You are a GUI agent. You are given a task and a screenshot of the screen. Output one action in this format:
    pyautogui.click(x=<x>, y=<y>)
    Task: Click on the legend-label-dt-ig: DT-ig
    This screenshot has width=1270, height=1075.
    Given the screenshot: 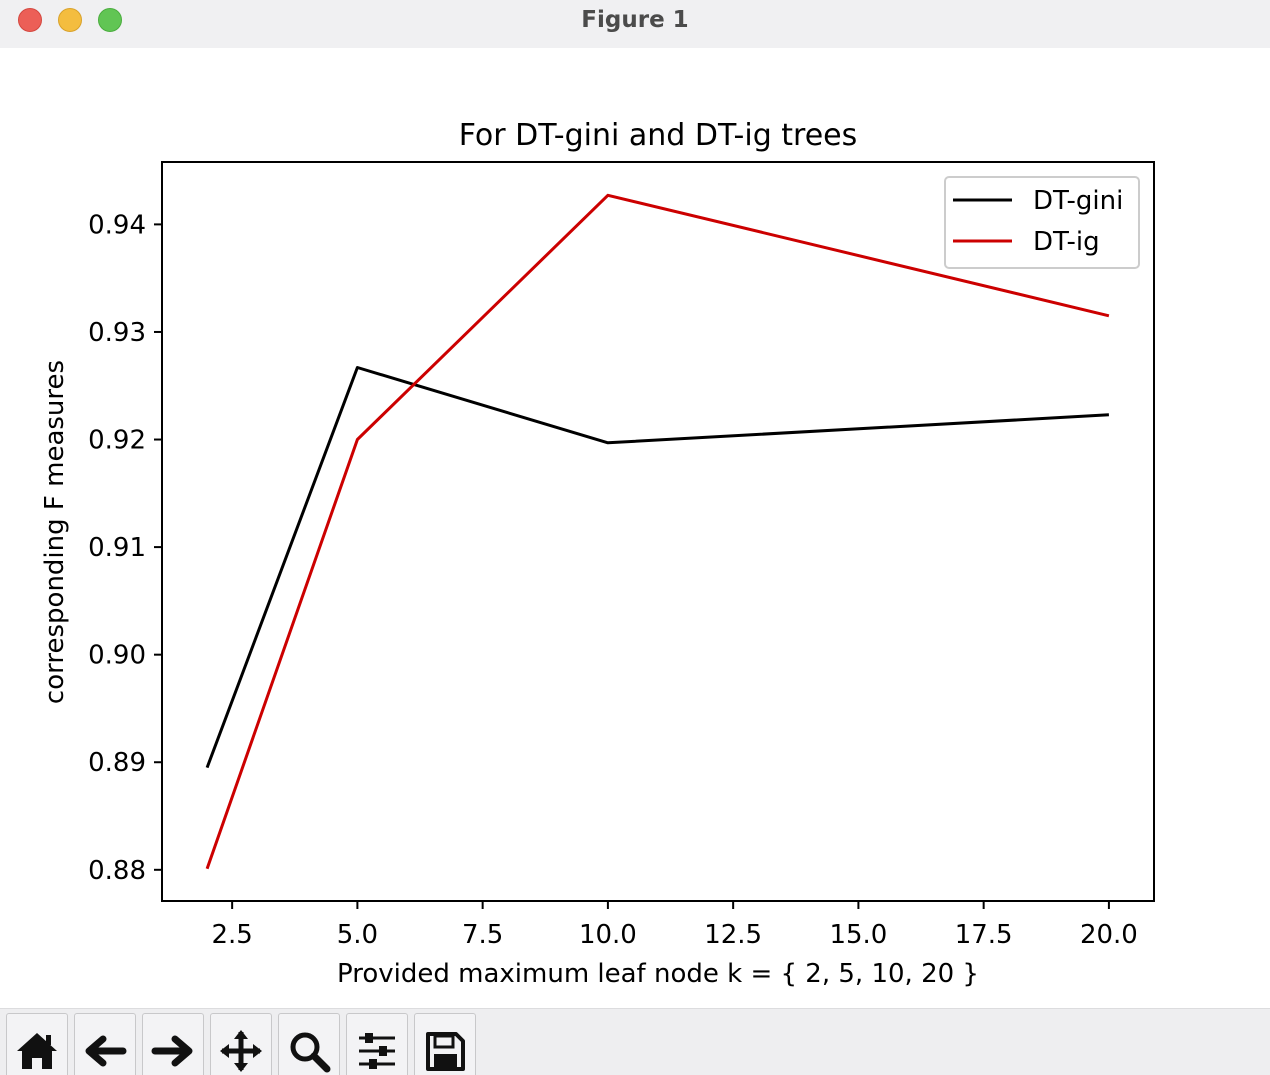 What is the action you would take?
    pyautogui.click(x=1066, y=242)
    